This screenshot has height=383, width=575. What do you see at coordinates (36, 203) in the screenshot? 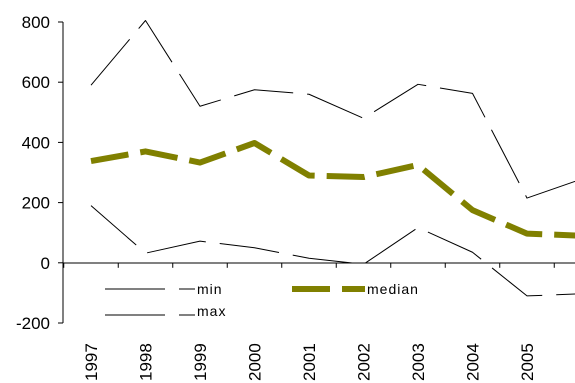
I see `y-tick-label: 200` at bounding box center [36, 203].